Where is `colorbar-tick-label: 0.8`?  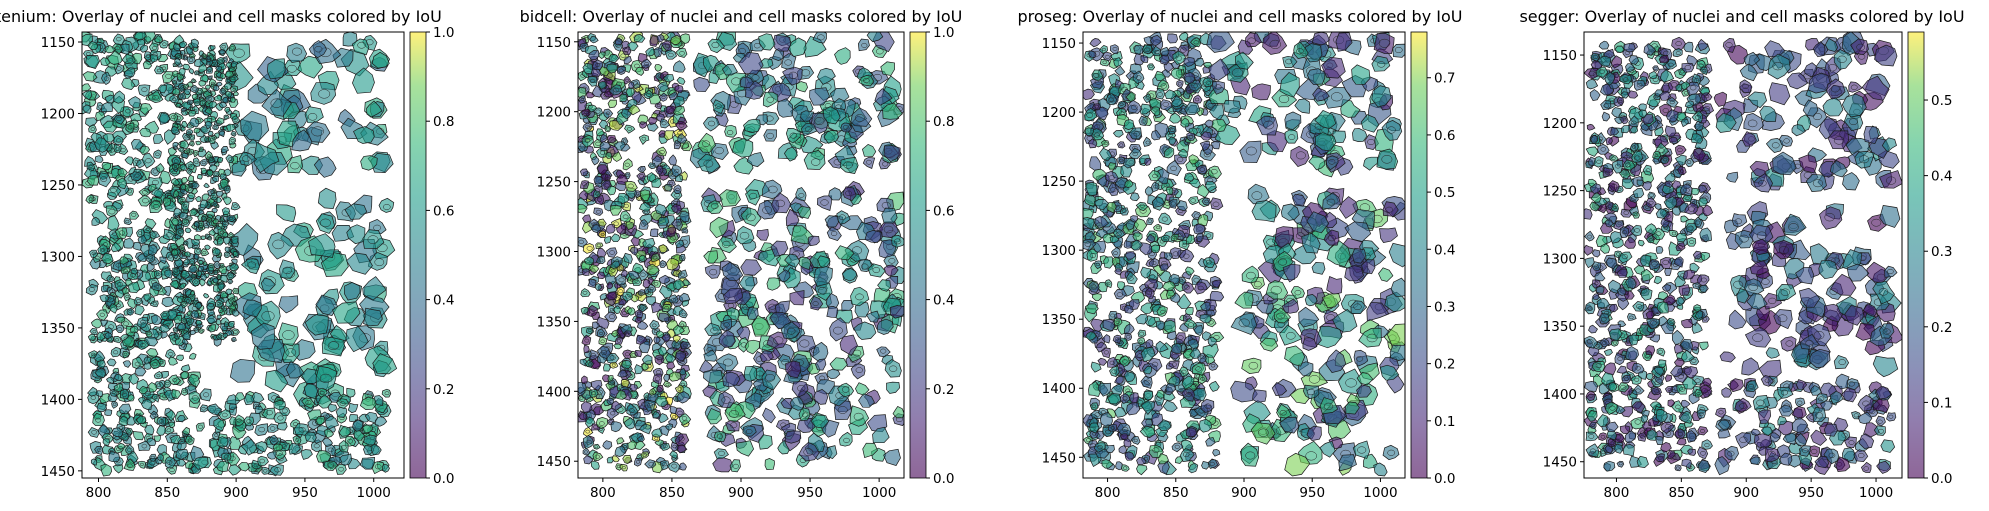
colorbar-tick-label: 0.8 is located at coordinates (943, 122).